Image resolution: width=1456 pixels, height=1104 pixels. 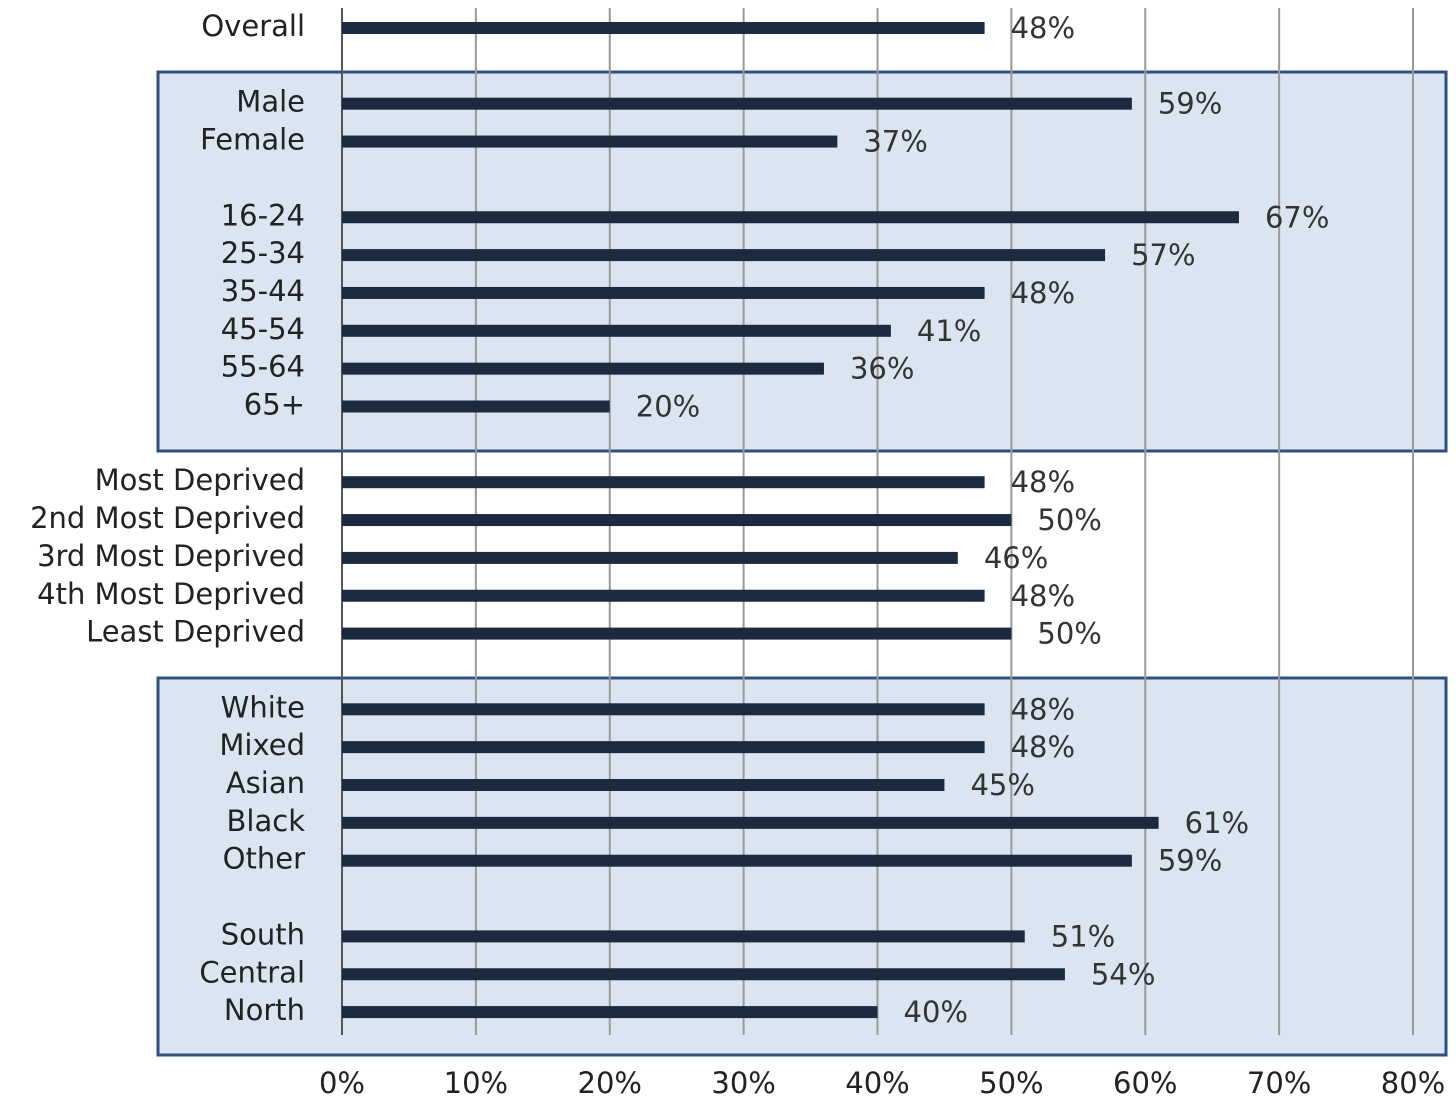 What do you see at coordinates (1123, 974) in the screenshot?
I see `data-label: 54%` at bounding box center [1123, 974].